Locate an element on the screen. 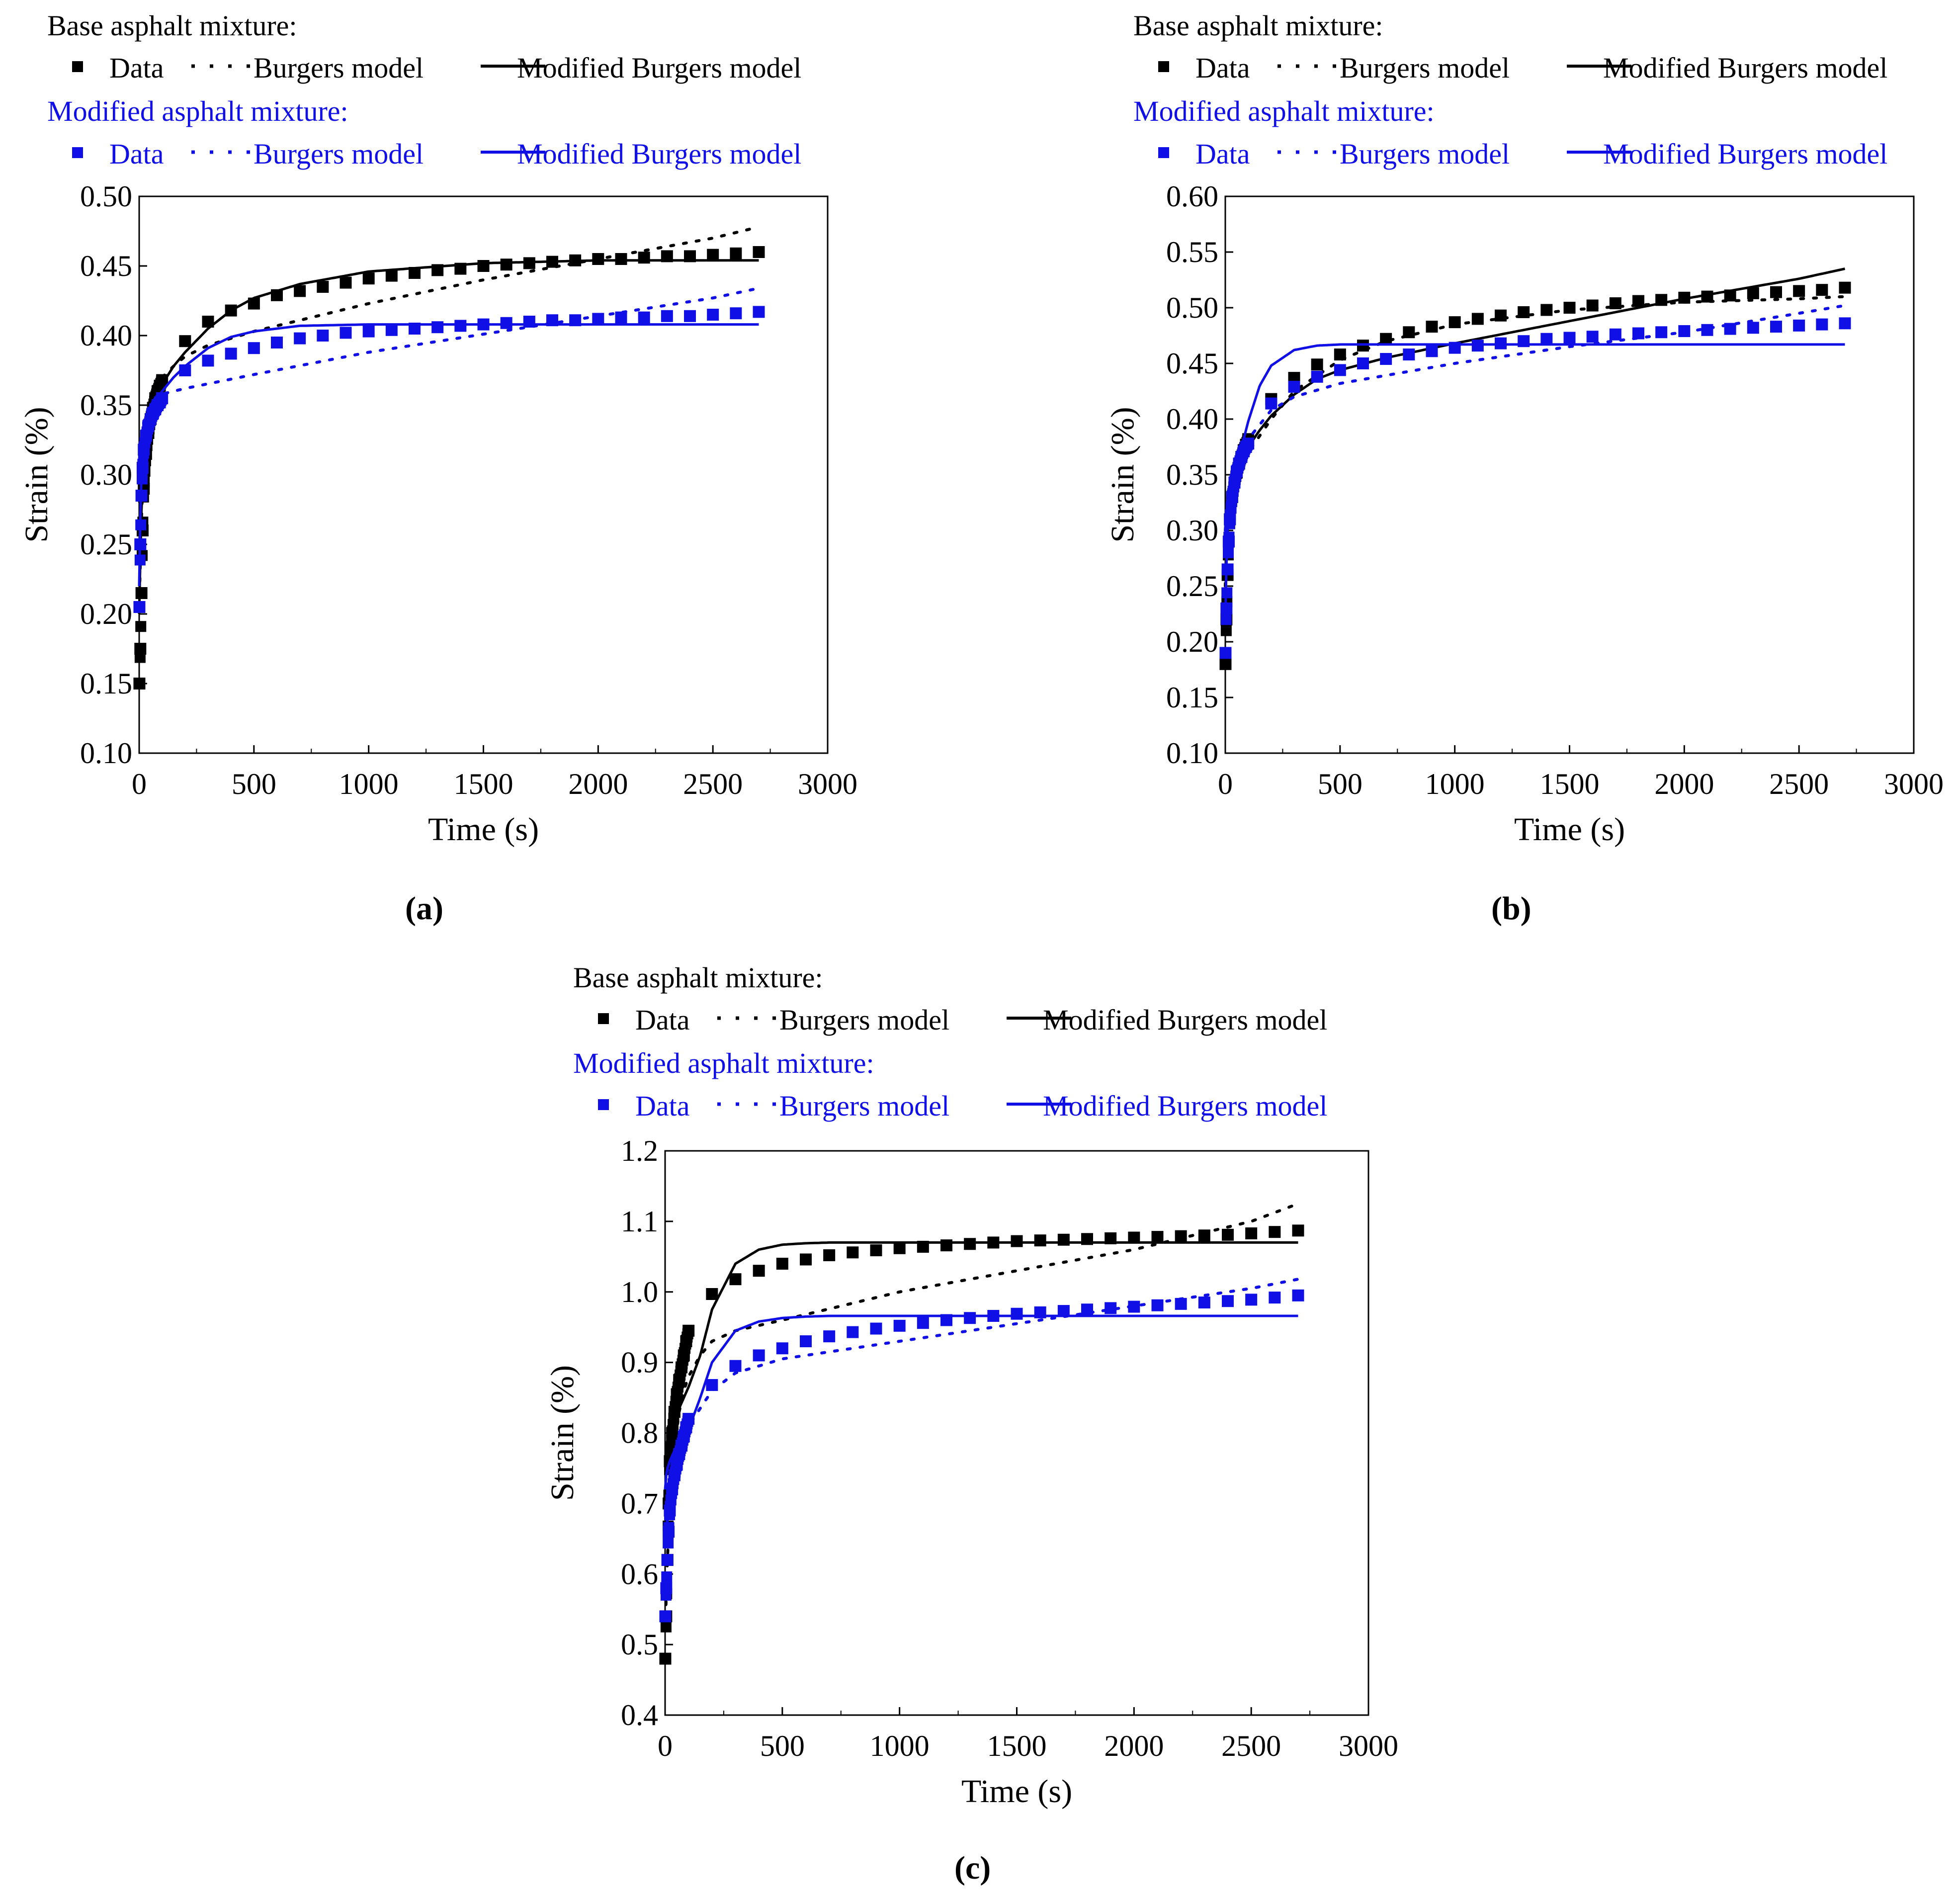 This screenshot has width=1958, height=1904. y-tick-label: 1.0 is located at coordinates (639, 1292).